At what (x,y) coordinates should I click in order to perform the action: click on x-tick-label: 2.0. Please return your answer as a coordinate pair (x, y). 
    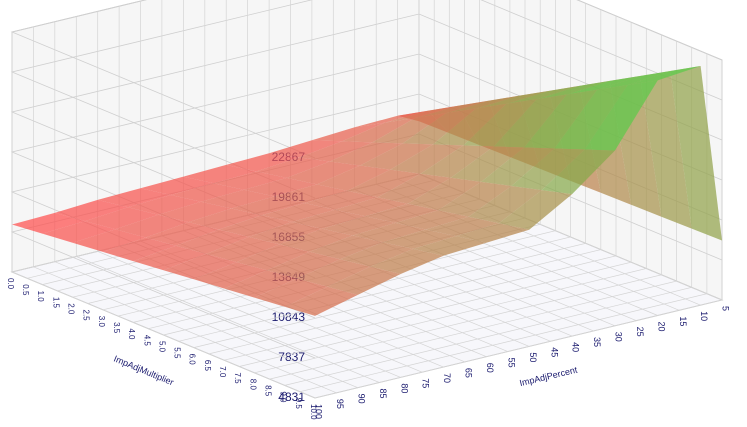
    Looking at the image, I should click on (70, 309).